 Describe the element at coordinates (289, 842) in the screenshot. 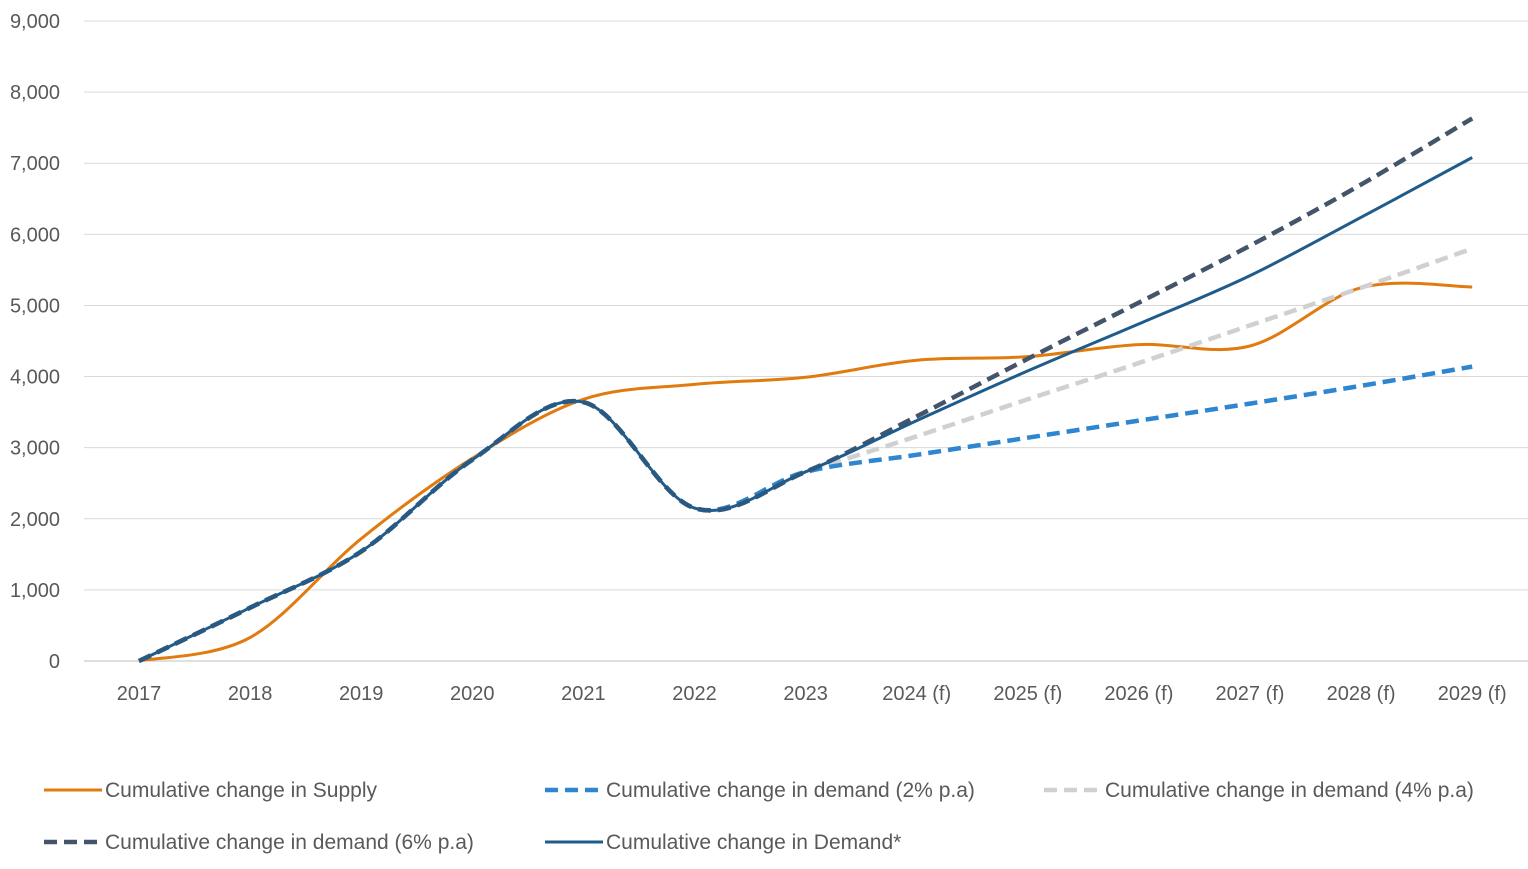

I see `legend-label: Cumulative change in demand (6% p.a)` at that location.